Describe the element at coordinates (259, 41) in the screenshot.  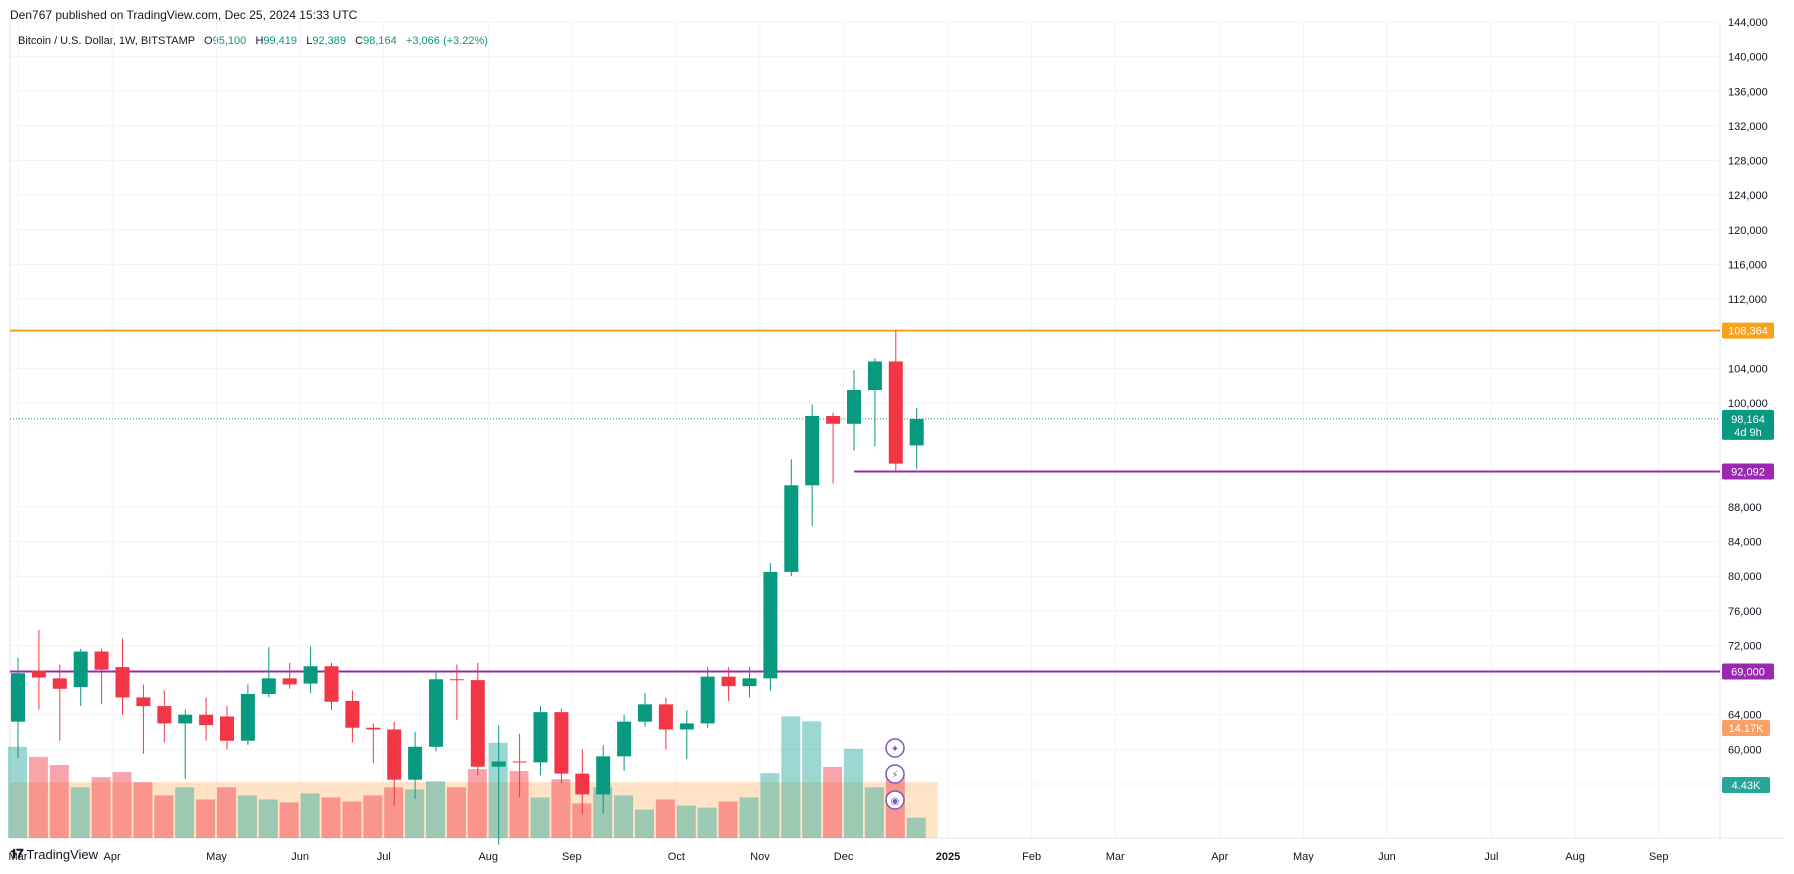
I see `legend-high-label: H` at that location.